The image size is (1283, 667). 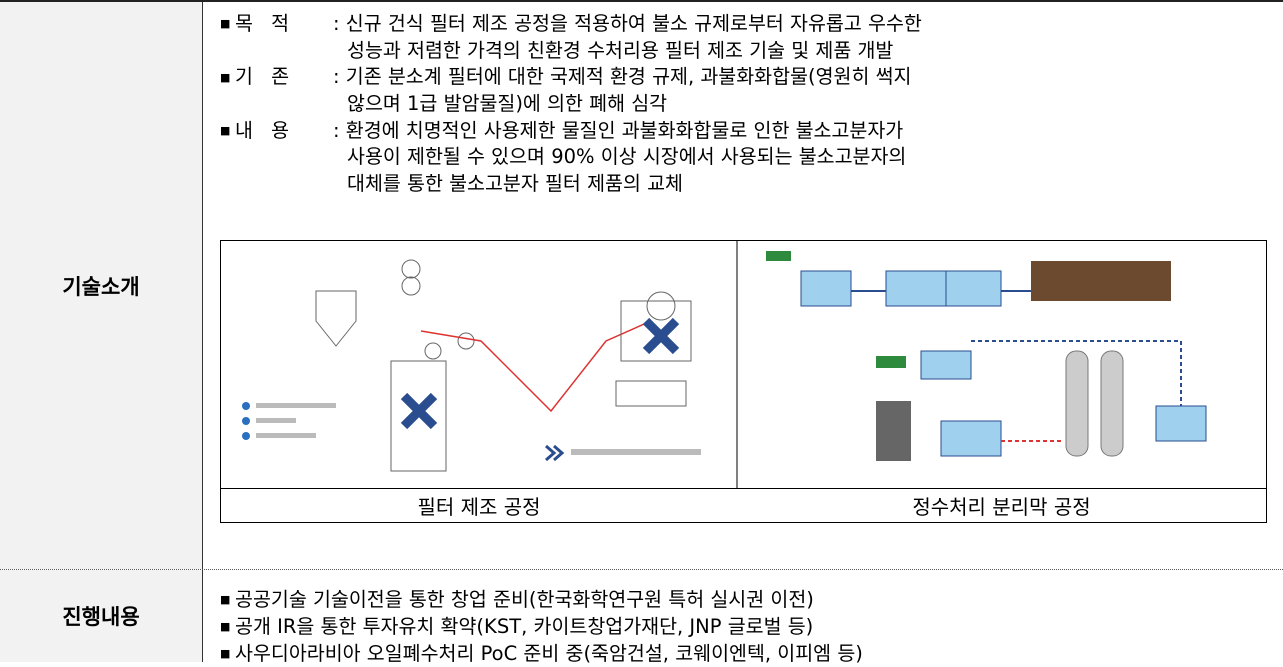 What do you see at coordinates (101, 616) in the screenshot?
I see `row-label: 진행내용` at bounding box center [101, 616].